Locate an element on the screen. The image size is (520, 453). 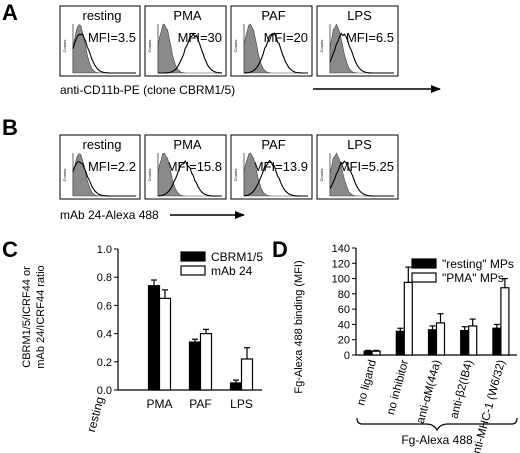
category-label: PAF is located at coordinates (200, 404).